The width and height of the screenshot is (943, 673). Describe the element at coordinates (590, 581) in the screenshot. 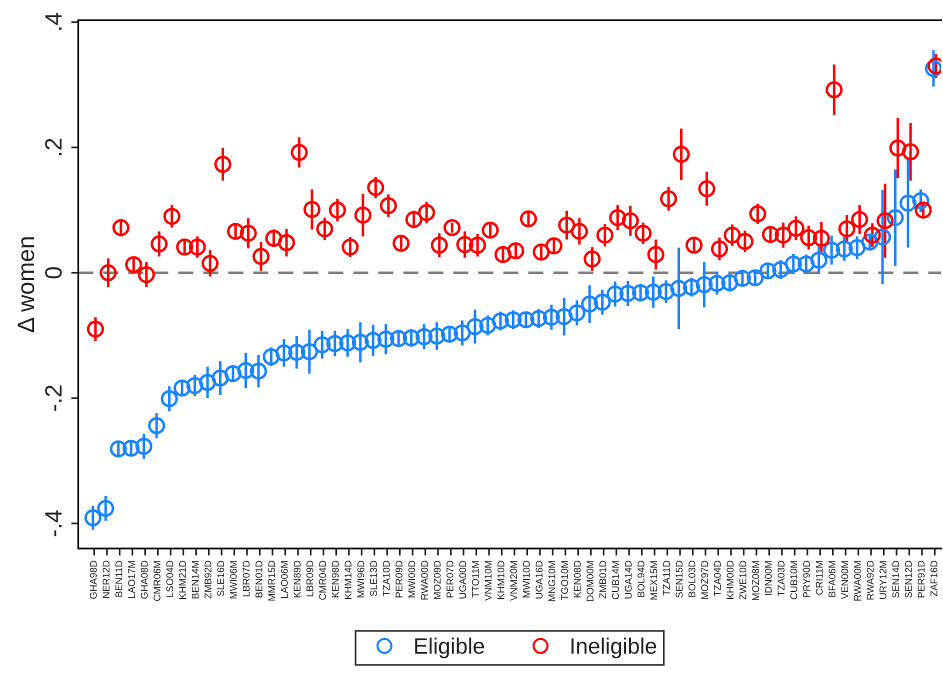

I see `x-tick-label: DOM00M` at that location.